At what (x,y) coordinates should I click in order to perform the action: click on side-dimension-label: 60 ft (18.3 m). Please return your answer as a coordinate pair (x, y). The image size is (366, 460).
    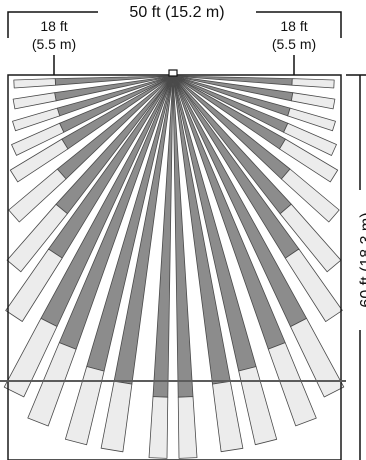
    Looking at the image, I should click on (362, 259).